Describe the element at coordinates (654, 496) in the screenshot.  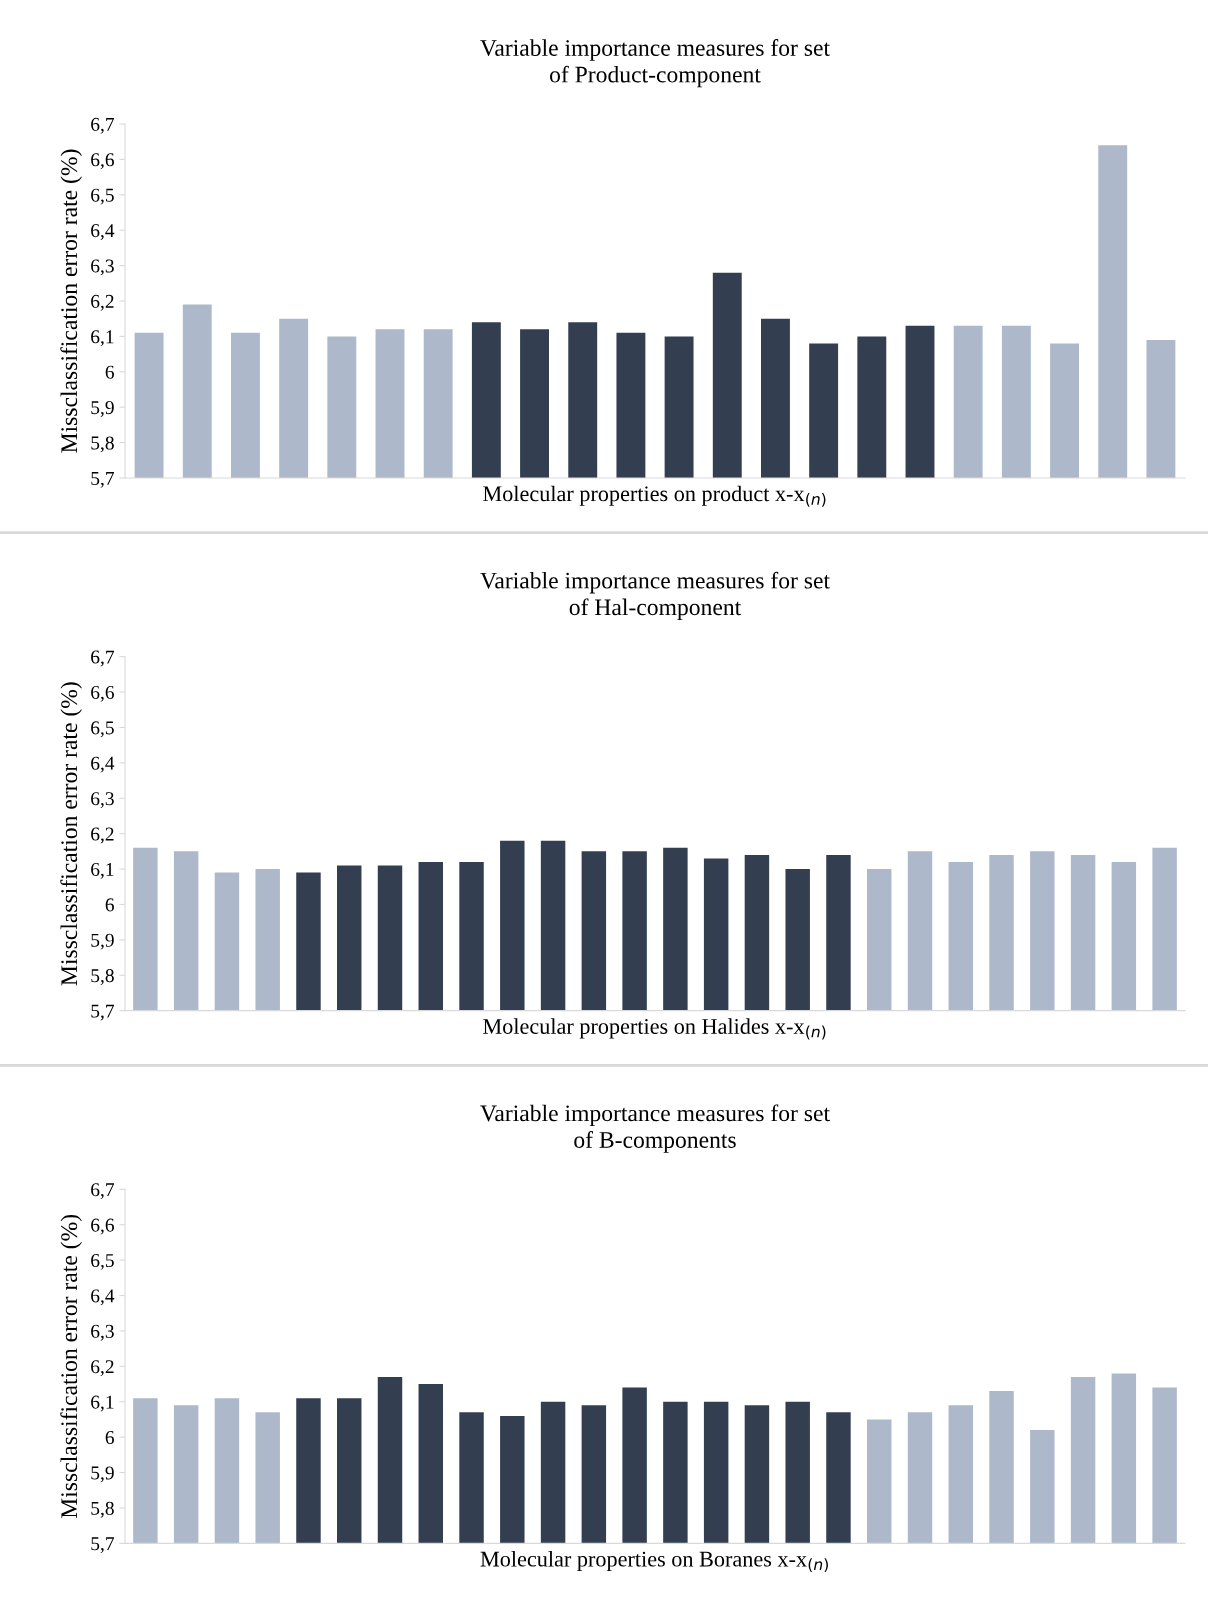
I see `x-axis-title: Molecular properties on product x-x$_{(n)}$` at that location.